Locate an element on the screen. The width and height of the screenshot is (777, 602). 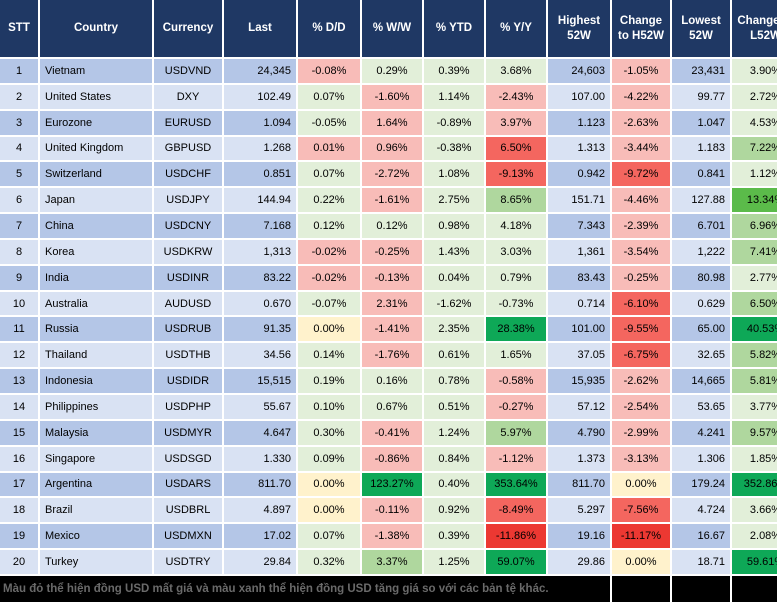
cell-dd: -0.02% is located at coordinates (329, 277).